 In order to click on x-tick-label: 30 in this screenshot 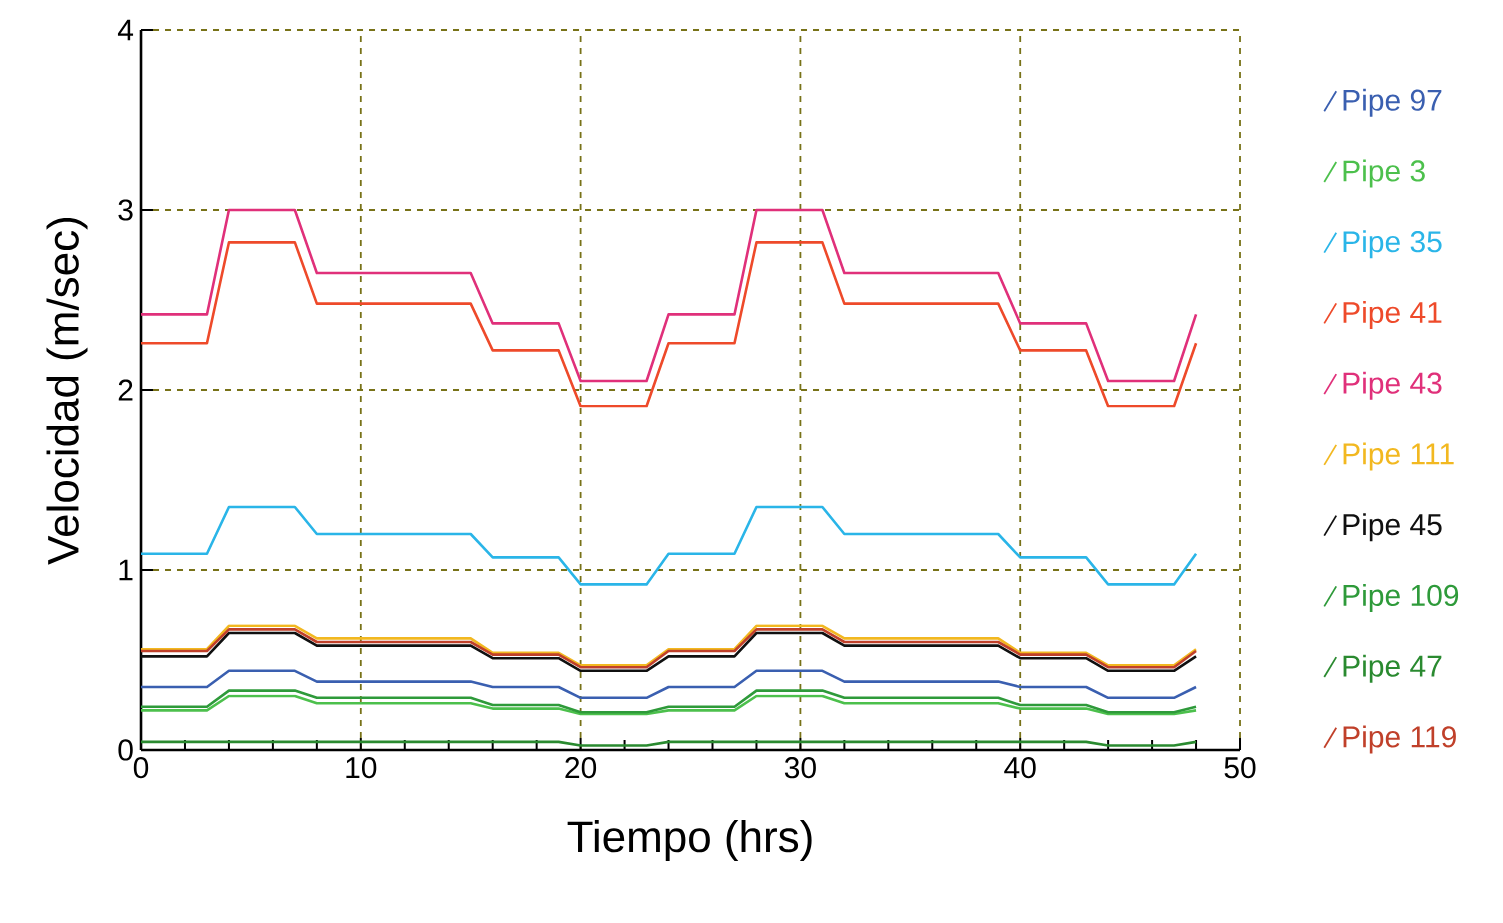, I will do `click(800, 768)`.